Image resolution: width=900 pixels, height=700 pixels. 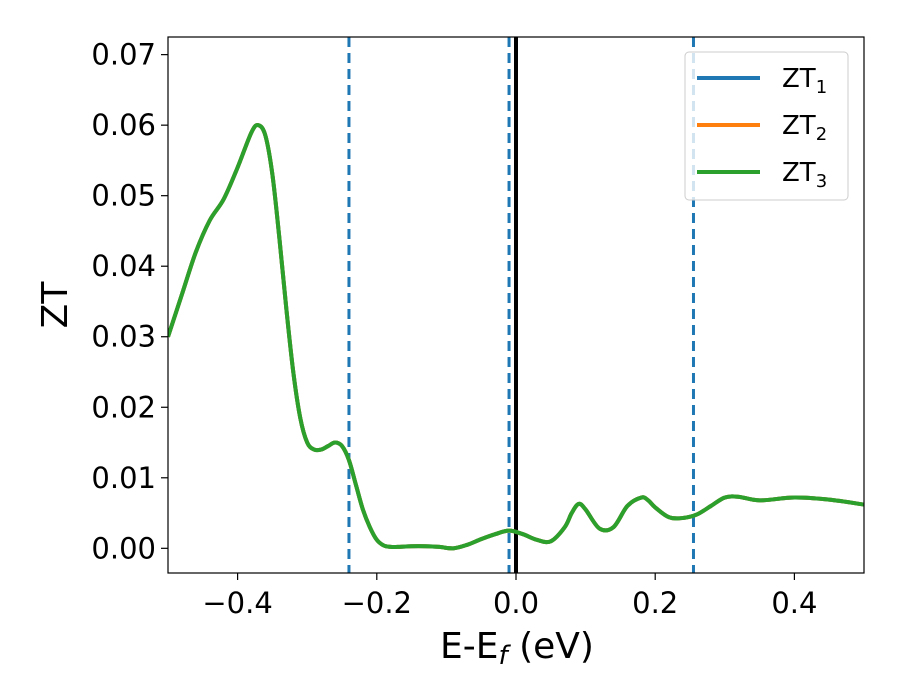 What do you see at coordinates (55, 305) in the screenshot?
I see `y-axis-label: ZT` at bounding box center [55, 305].